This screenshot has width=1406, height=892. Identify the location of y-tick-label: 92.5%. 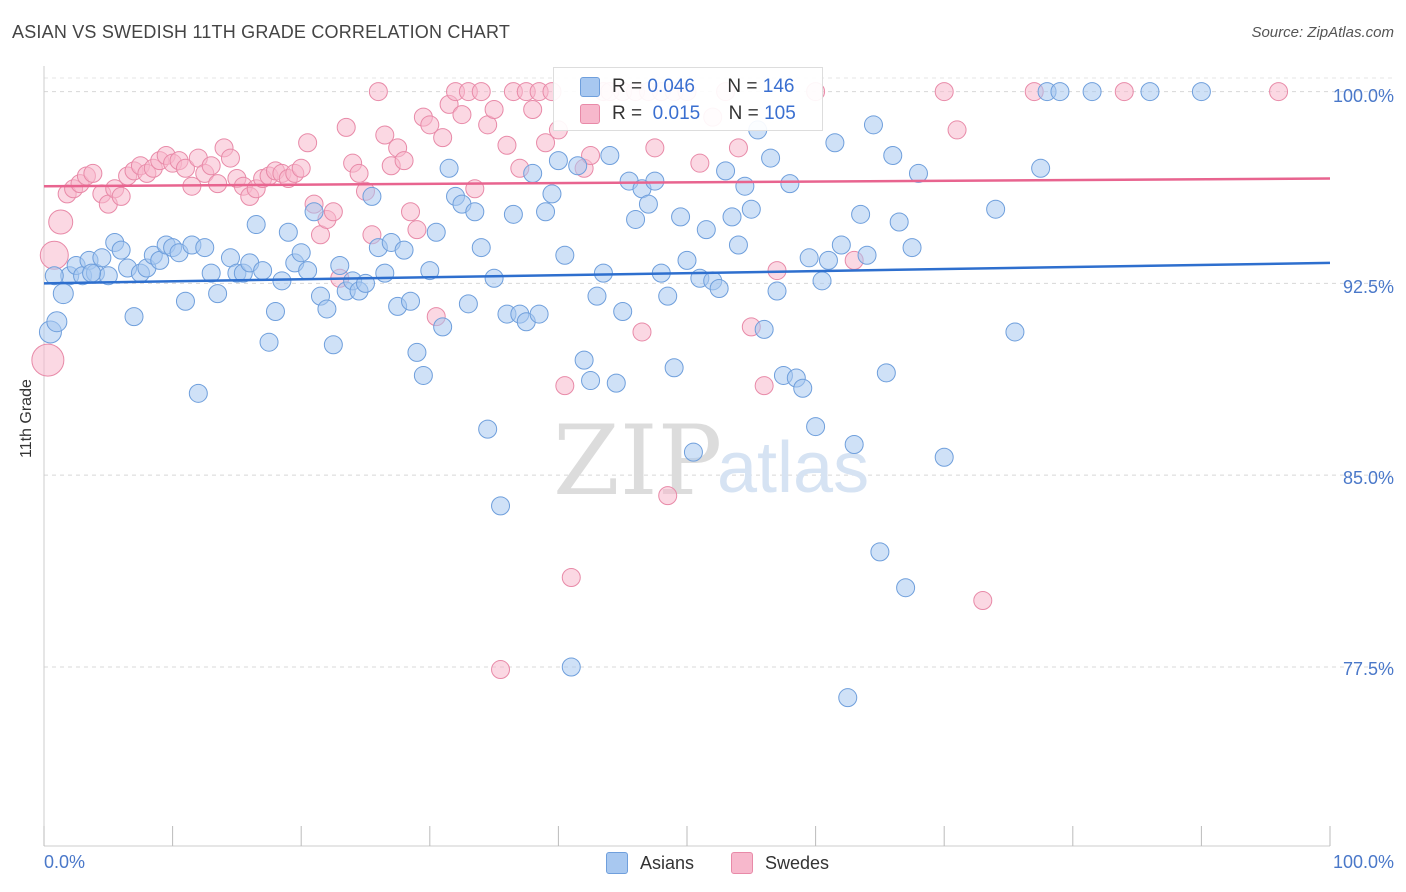
(1368, 287).